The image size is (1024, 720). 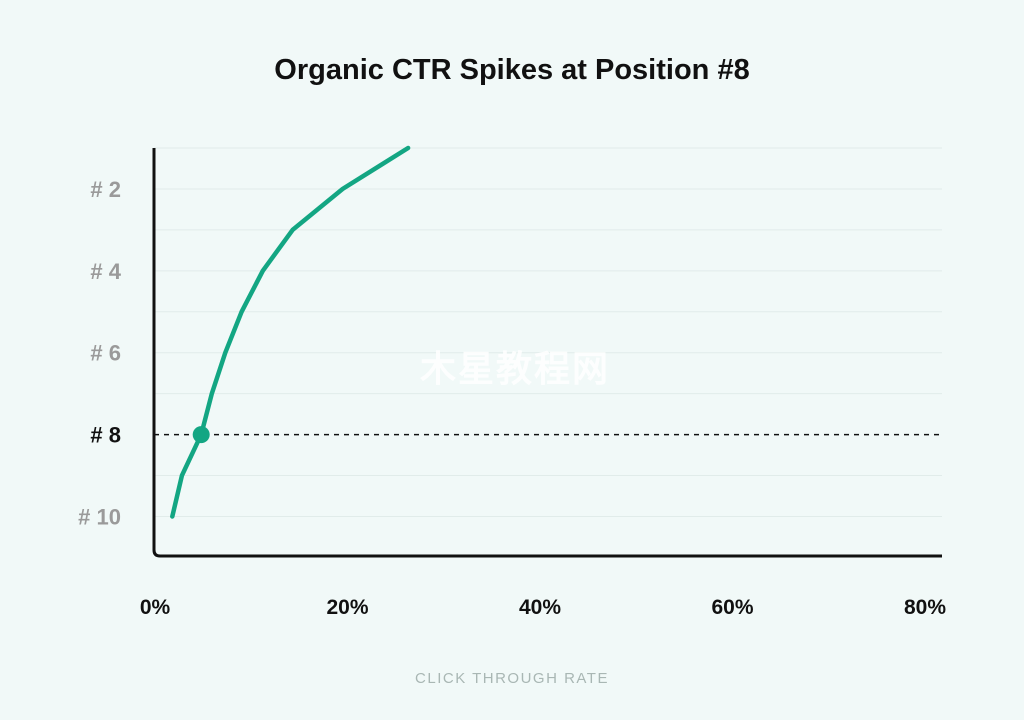 I want to click on x-axis-label: CLICK THROUGH RATE, so click(x=512, y=678).